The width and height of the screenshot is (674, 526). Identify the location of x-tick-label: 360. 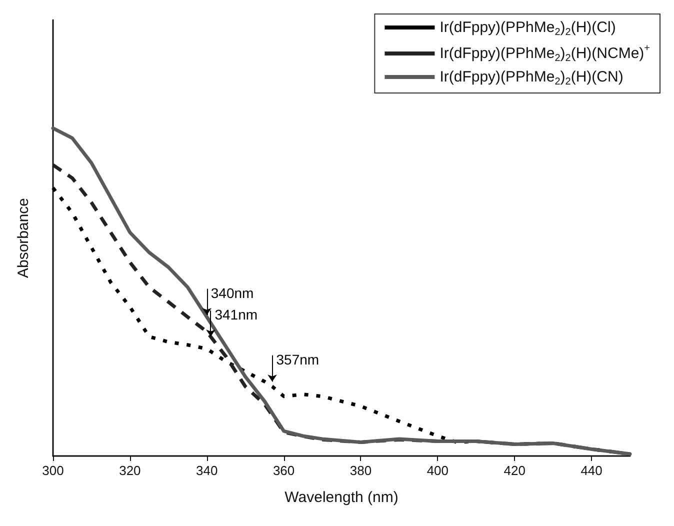
(283, 470).